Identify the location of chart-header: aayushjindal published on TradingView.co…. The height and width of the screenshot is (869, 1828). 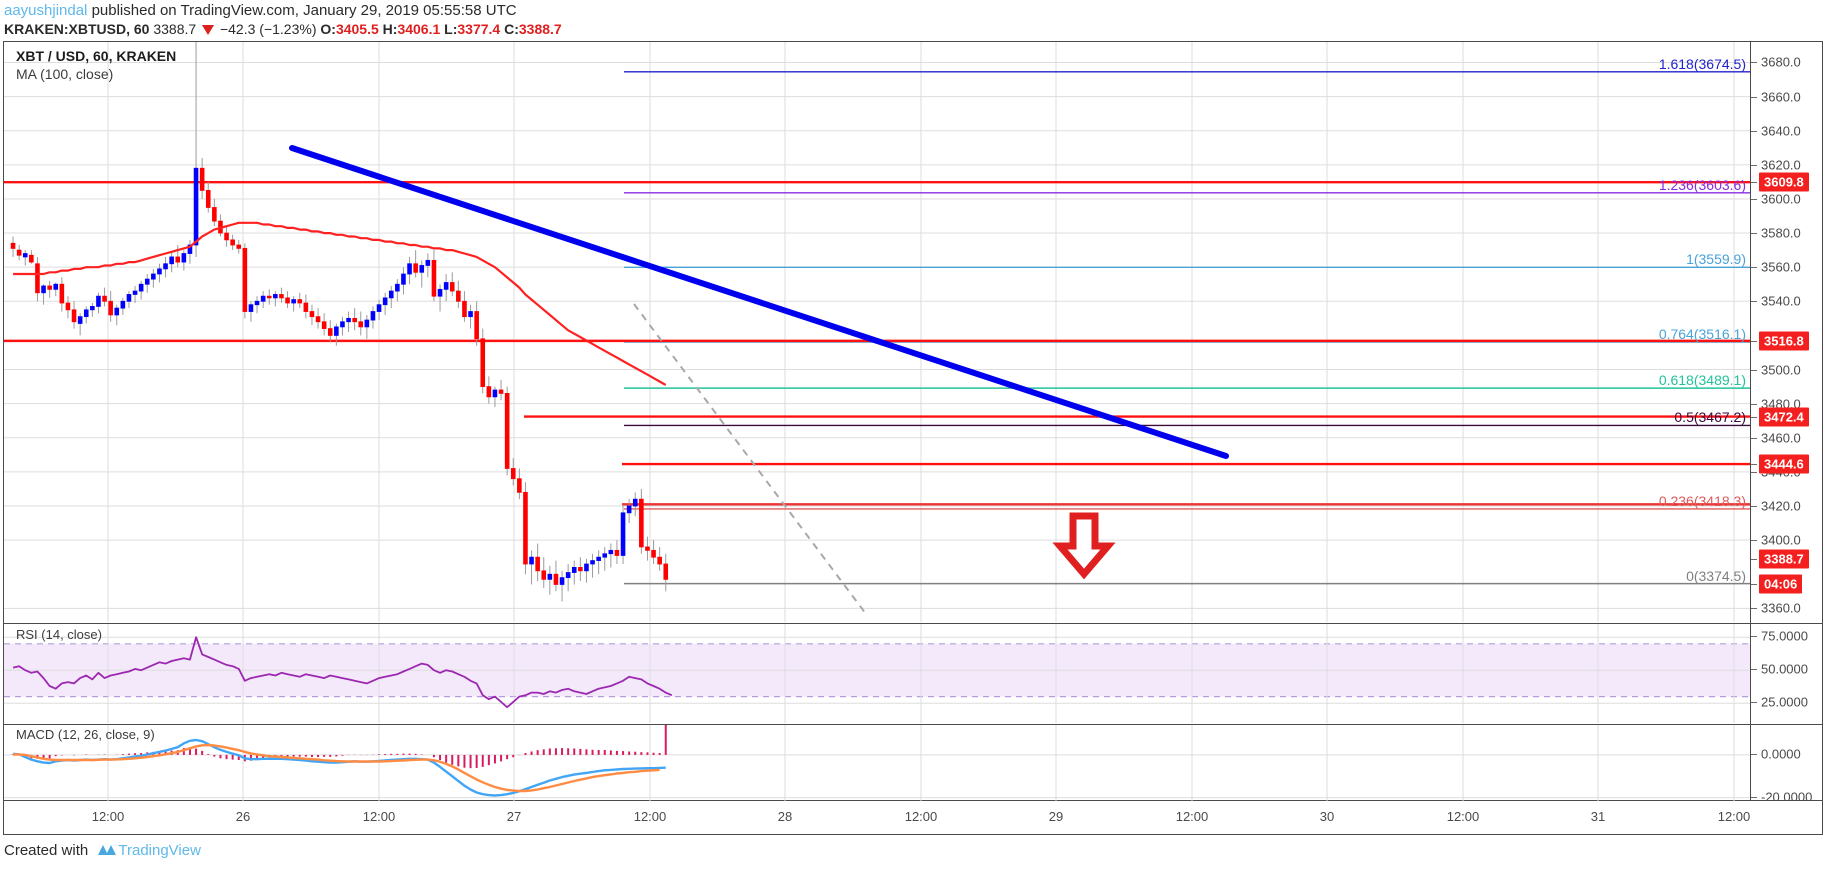
(914, 20).